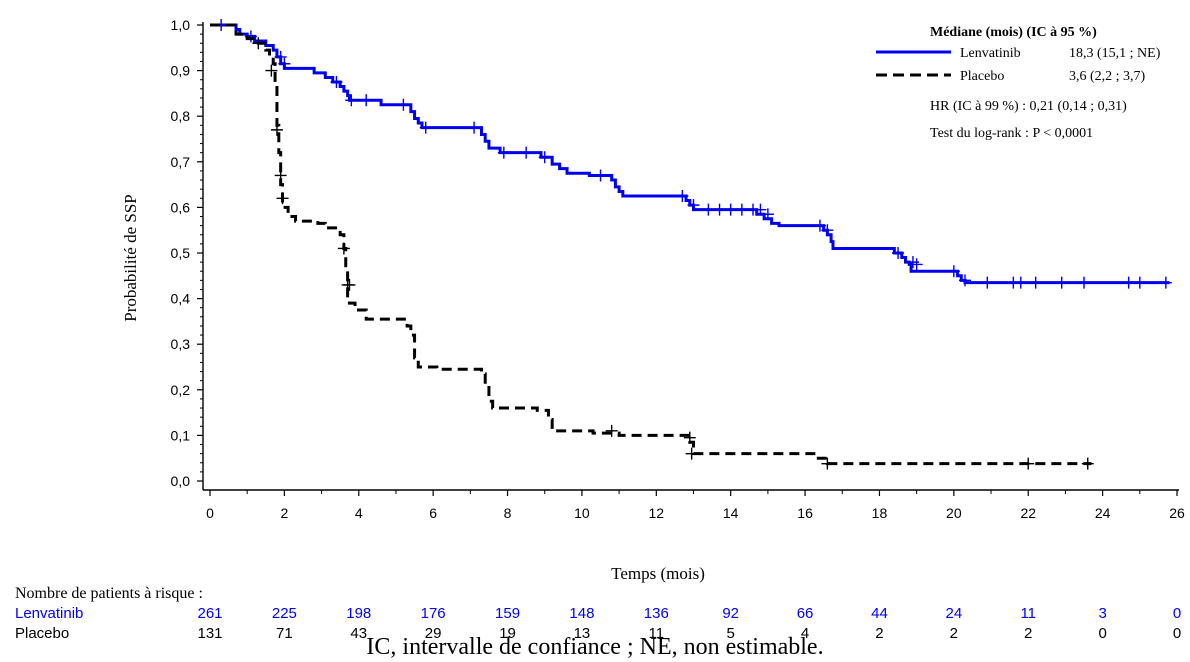 This screenshot has height=662, width=1190. I want to click on risk-value-placebo: 43, so click(358, 633).